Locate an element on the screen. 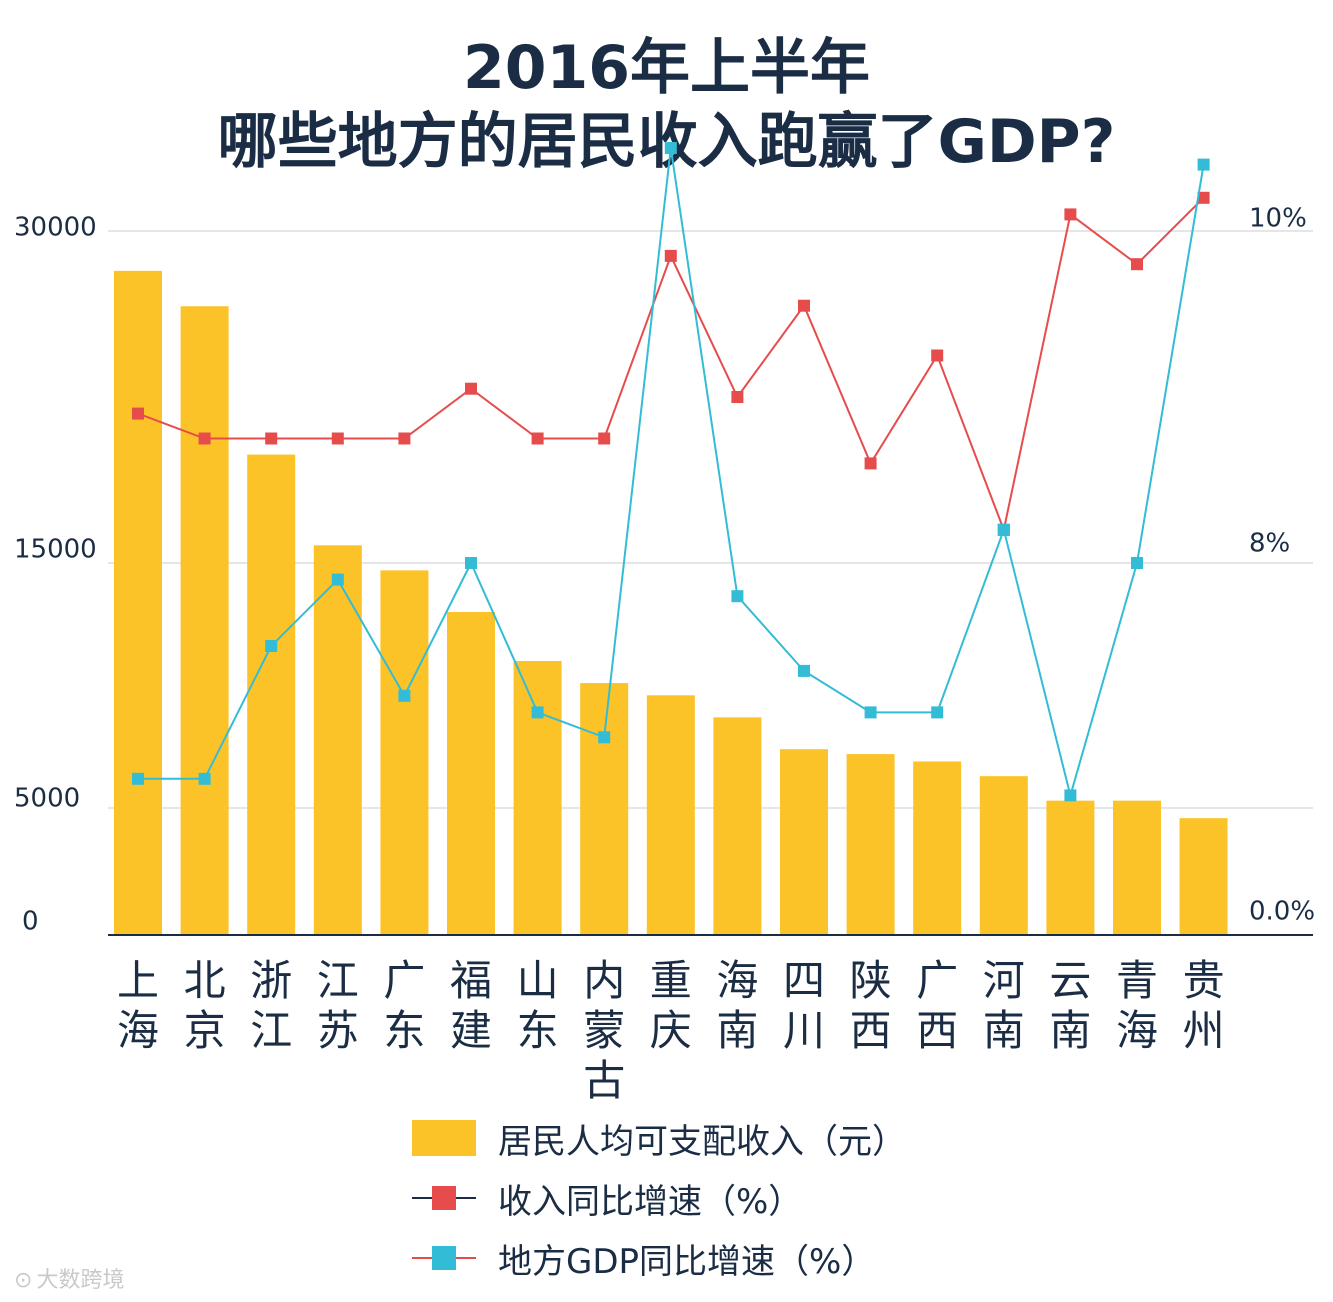 This screenshot has width=1333, height=1302. left-tick-label: 15000 is located at coordinates (55, 550).